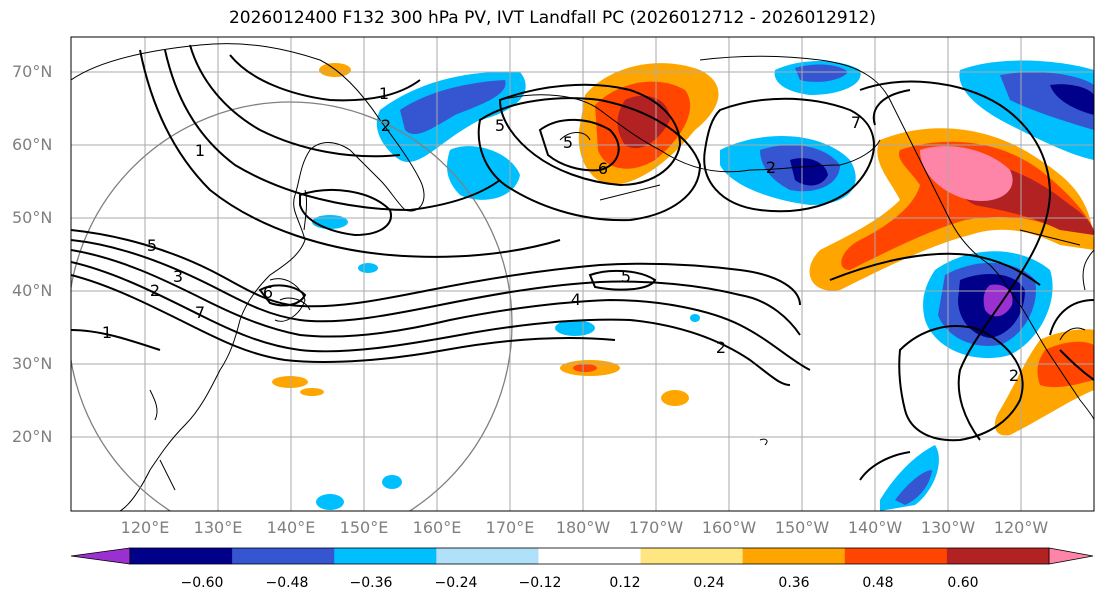 The width and height of the screenshot is (1105, 604). Describe the element at coordinates (178, 276) in the screenshot. I see `contour-label: 3` at that location.